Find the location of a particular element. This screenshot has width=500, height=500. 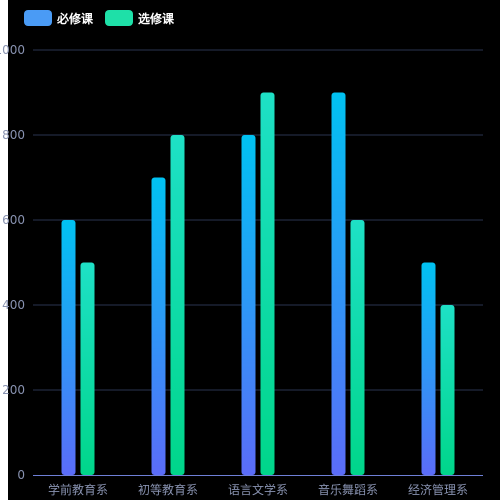

y-tick-label: 600 is located at coordinates (13, 220).